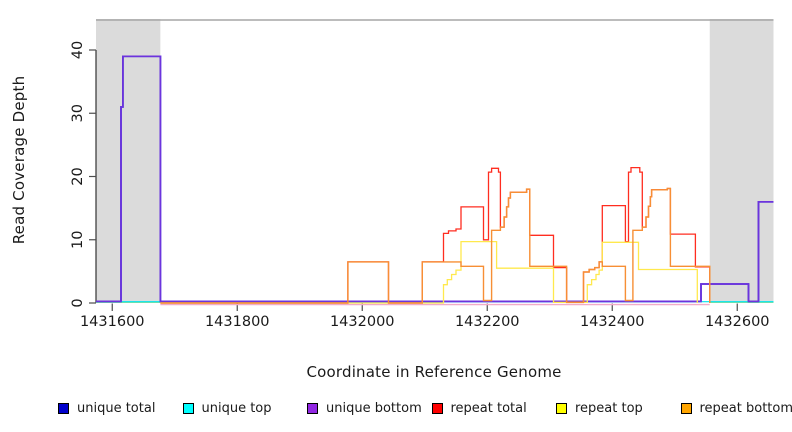 The height and width of the screenshot is (432, 792). Describe the element at coordinates (236, 408) in the screenshot. I see `legend-item-label: unique top` at that location.